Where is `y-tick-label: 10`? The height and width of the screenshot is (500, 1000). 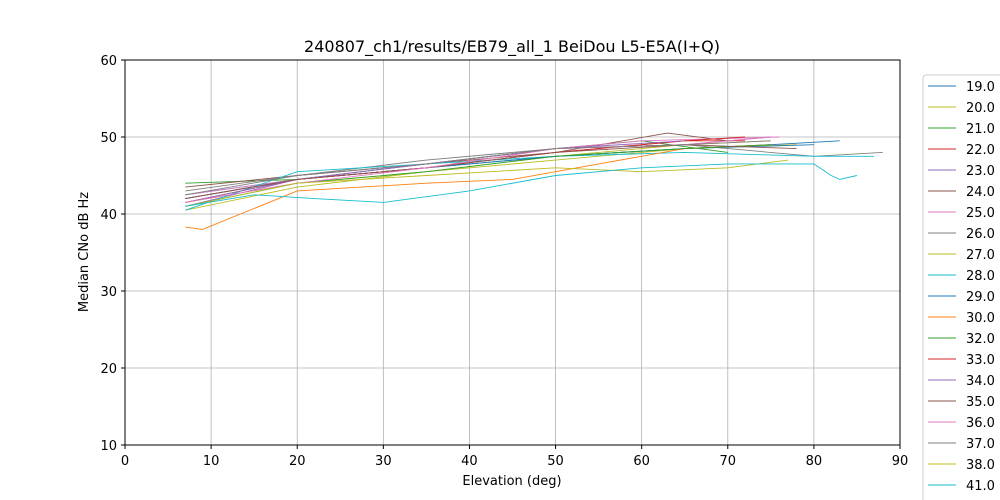 y-tick-label: 10 is located at coordinates (108, 446).